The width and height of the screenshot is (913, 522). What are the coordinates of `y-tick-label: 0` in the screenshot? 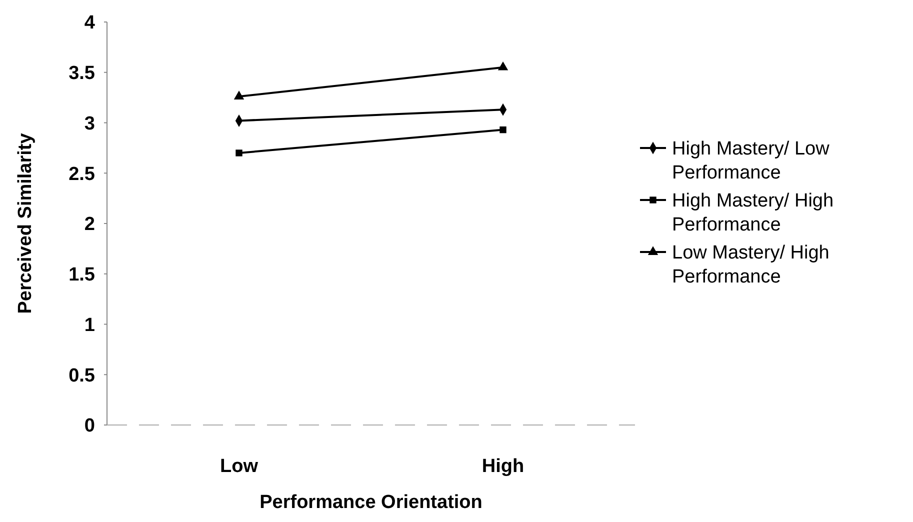 It's located at (89, 426).